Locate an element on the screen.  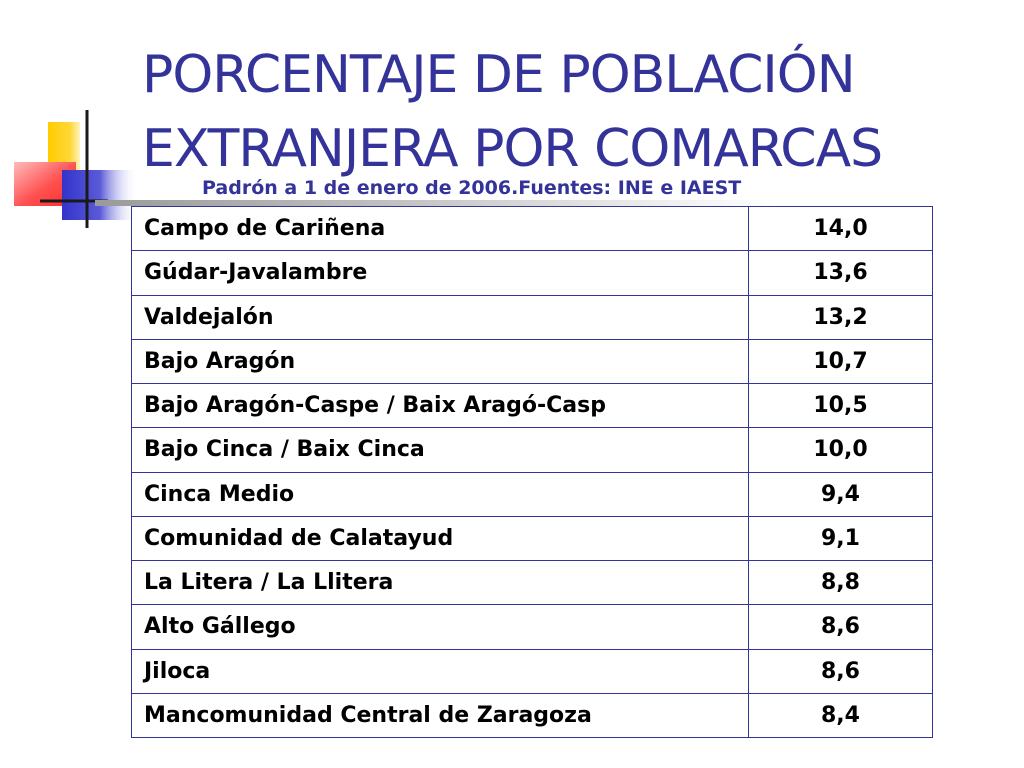
table-row: Jiloca 8,6 is located at coordinates (532, 671).